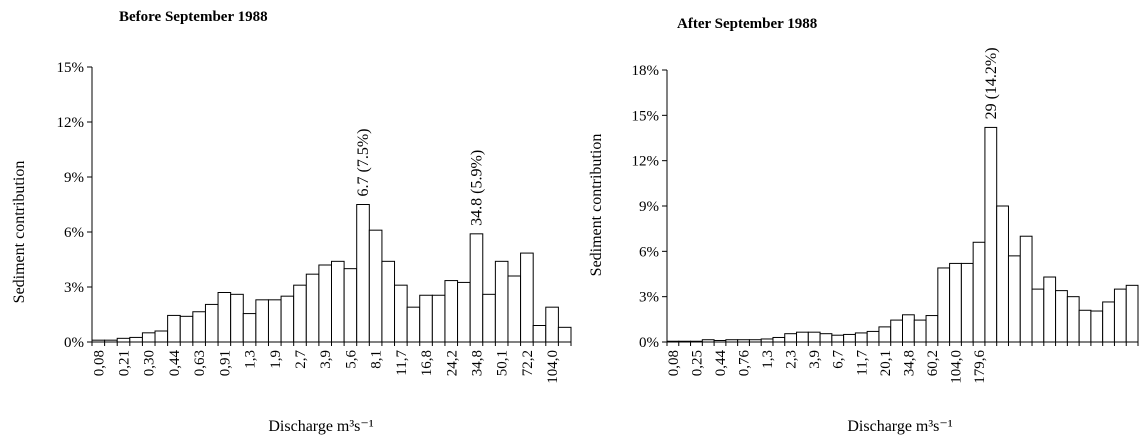 Image resolution: width=1139 pixels, height=443 pixels. Describe the element at coordinates (980, 367) in the screenshot. I see `x-tick-label: 179,6` at that location.